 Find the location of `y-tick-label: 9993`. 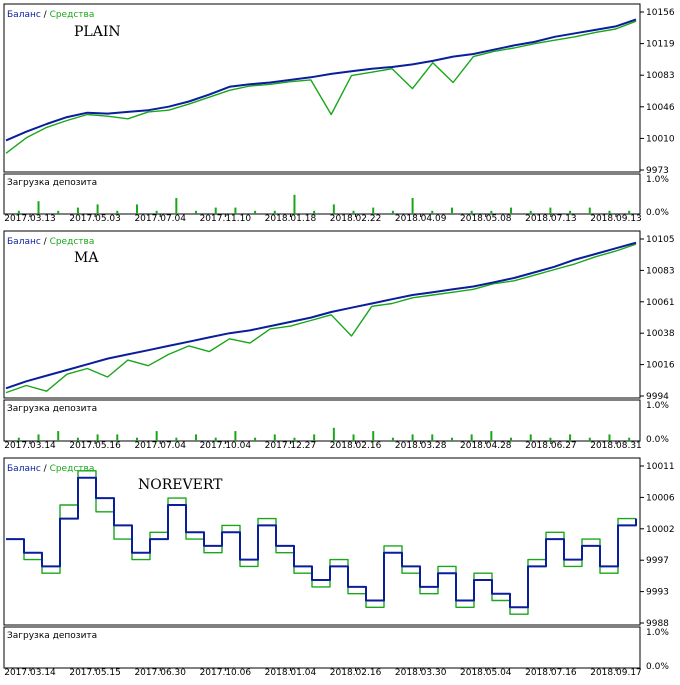

y-tick-label: 9993 is located at coordinates (657, 593).